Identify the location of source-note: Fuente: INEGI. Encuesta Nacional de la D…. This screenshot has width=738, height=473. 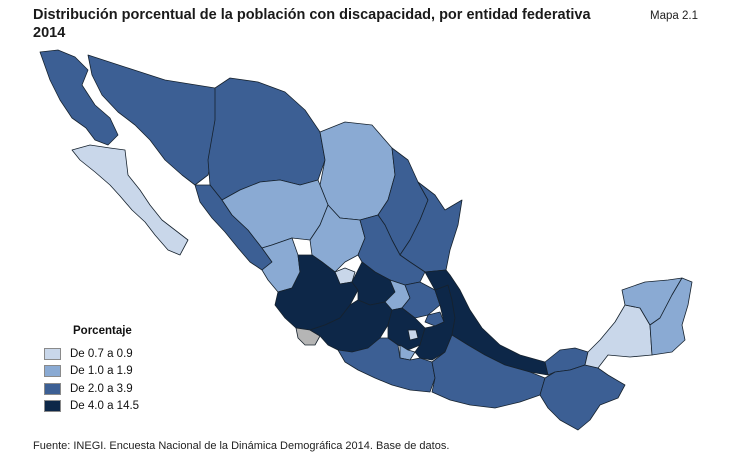
(241, 446).